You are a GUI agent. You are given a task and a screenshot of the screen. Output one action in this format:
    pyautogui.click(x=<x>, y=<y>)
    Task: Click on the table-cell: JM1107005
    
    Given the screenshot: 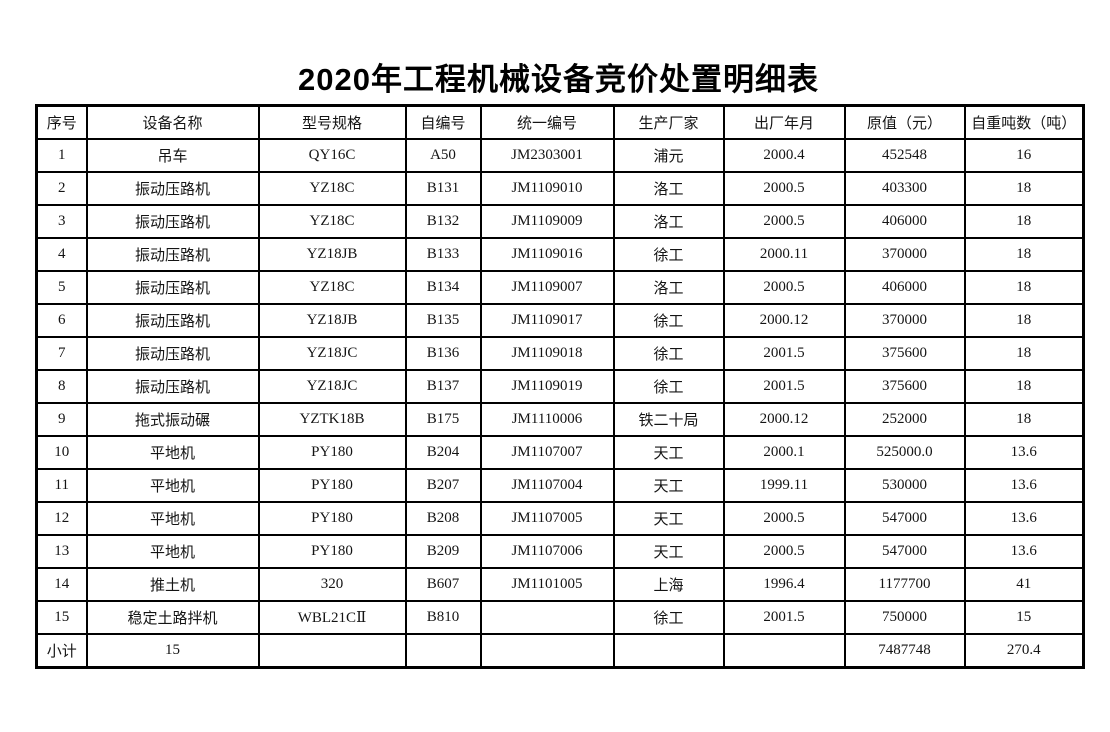 What is the action you would take?
    pyautogui.click(x=547, y=518)
    